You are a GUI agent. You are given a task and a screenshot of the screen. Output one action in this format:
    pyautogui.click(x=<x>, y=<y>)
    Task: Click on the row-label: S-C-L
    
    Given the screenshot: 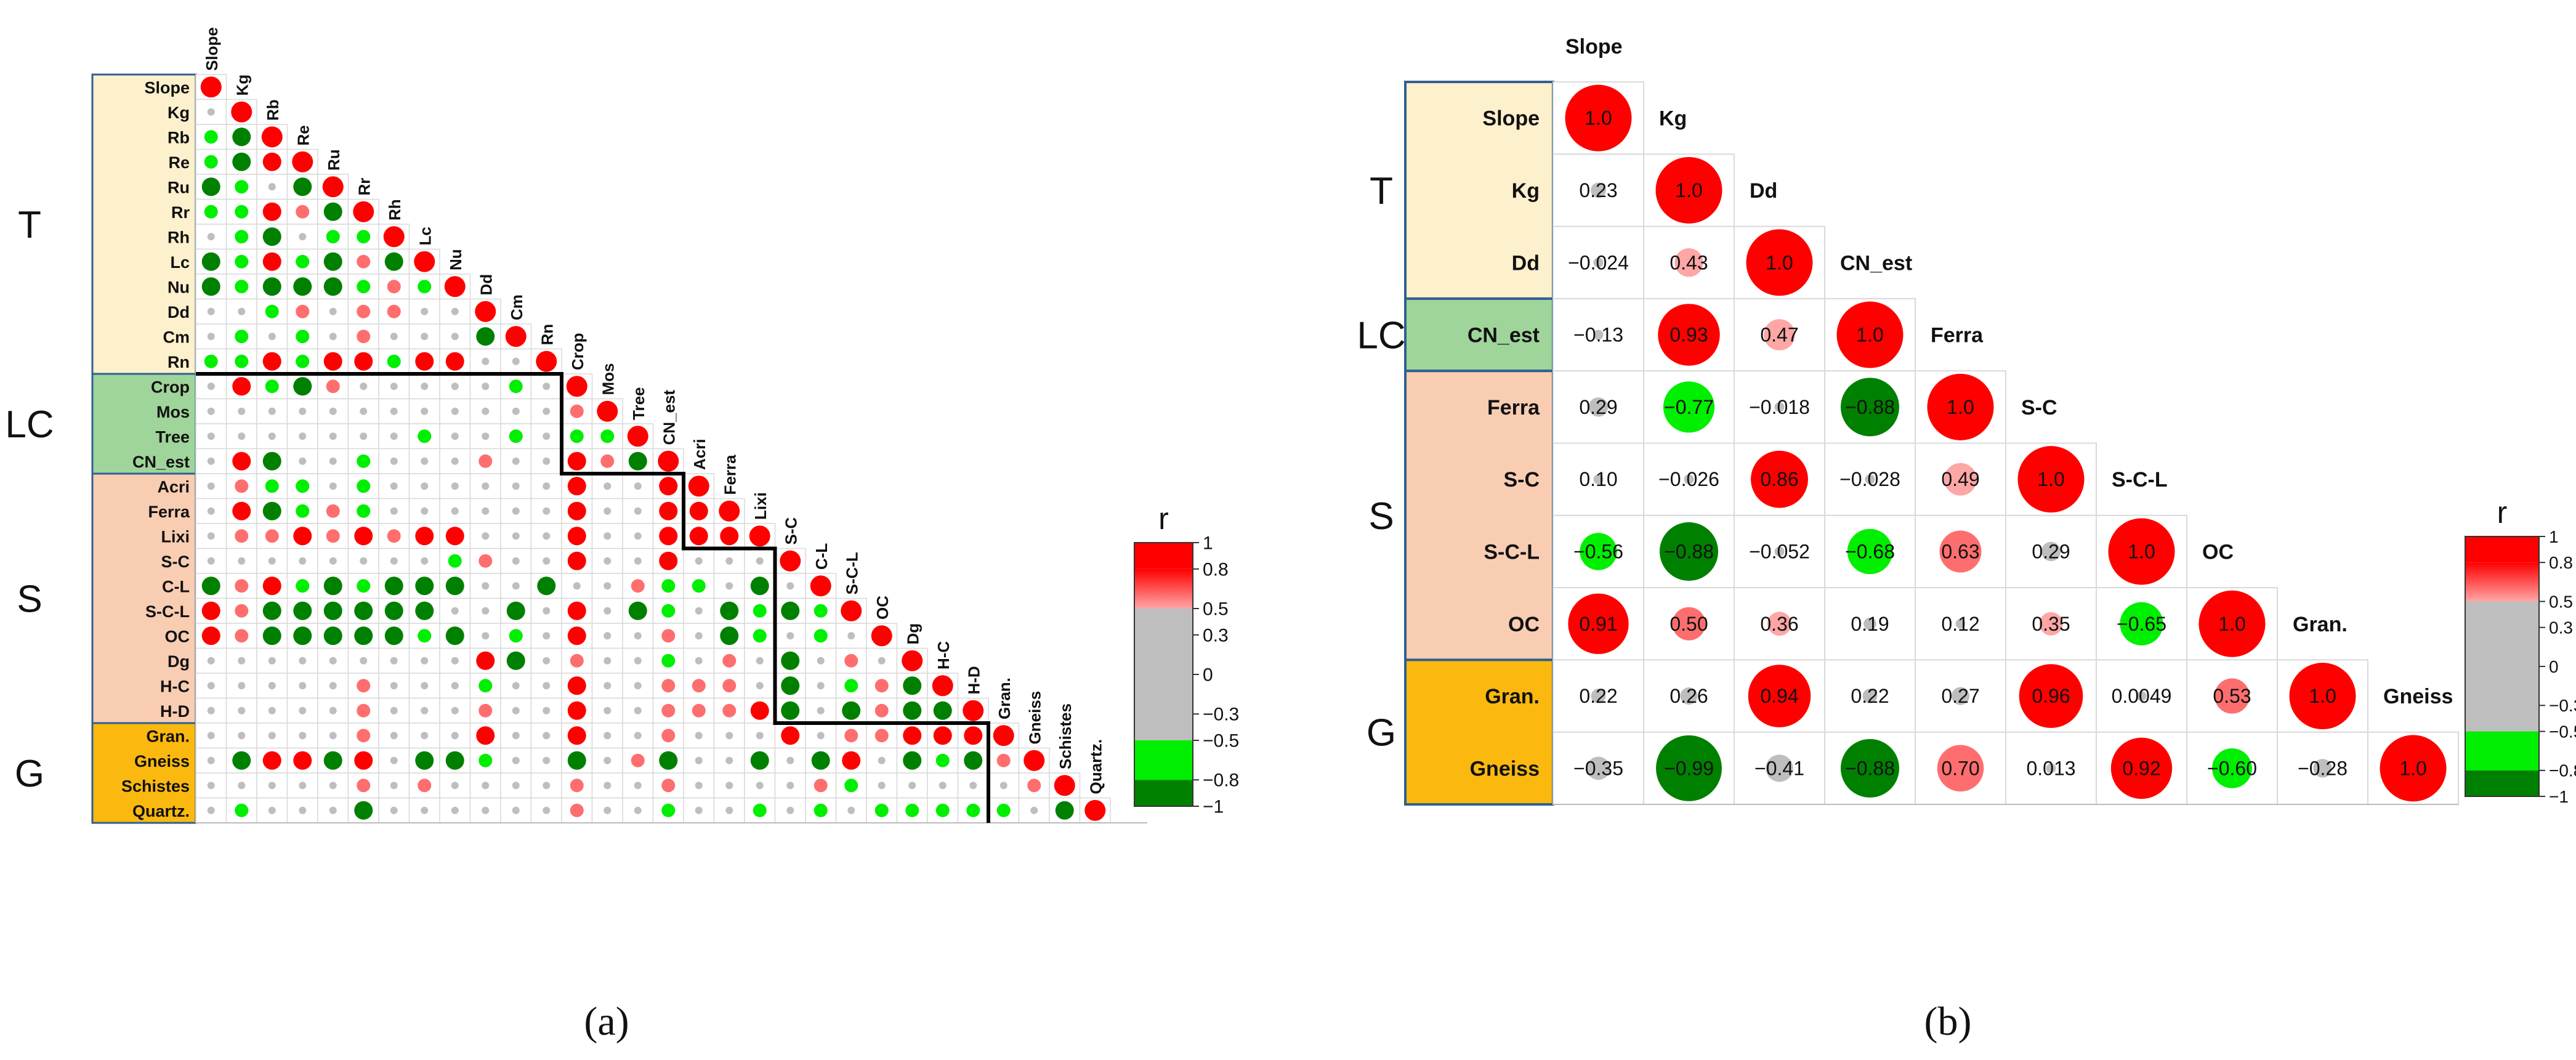 What is the action you would take?
    pyautogui.click(x=1512, y=552)
    